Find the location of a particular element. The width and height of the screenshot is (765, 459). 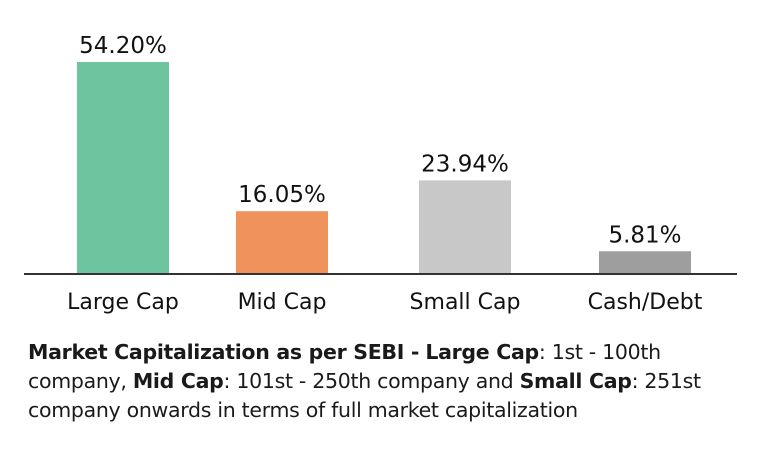

note-mid-cap-text: : 101st - 250th company and is located at coordinates (371, 381).